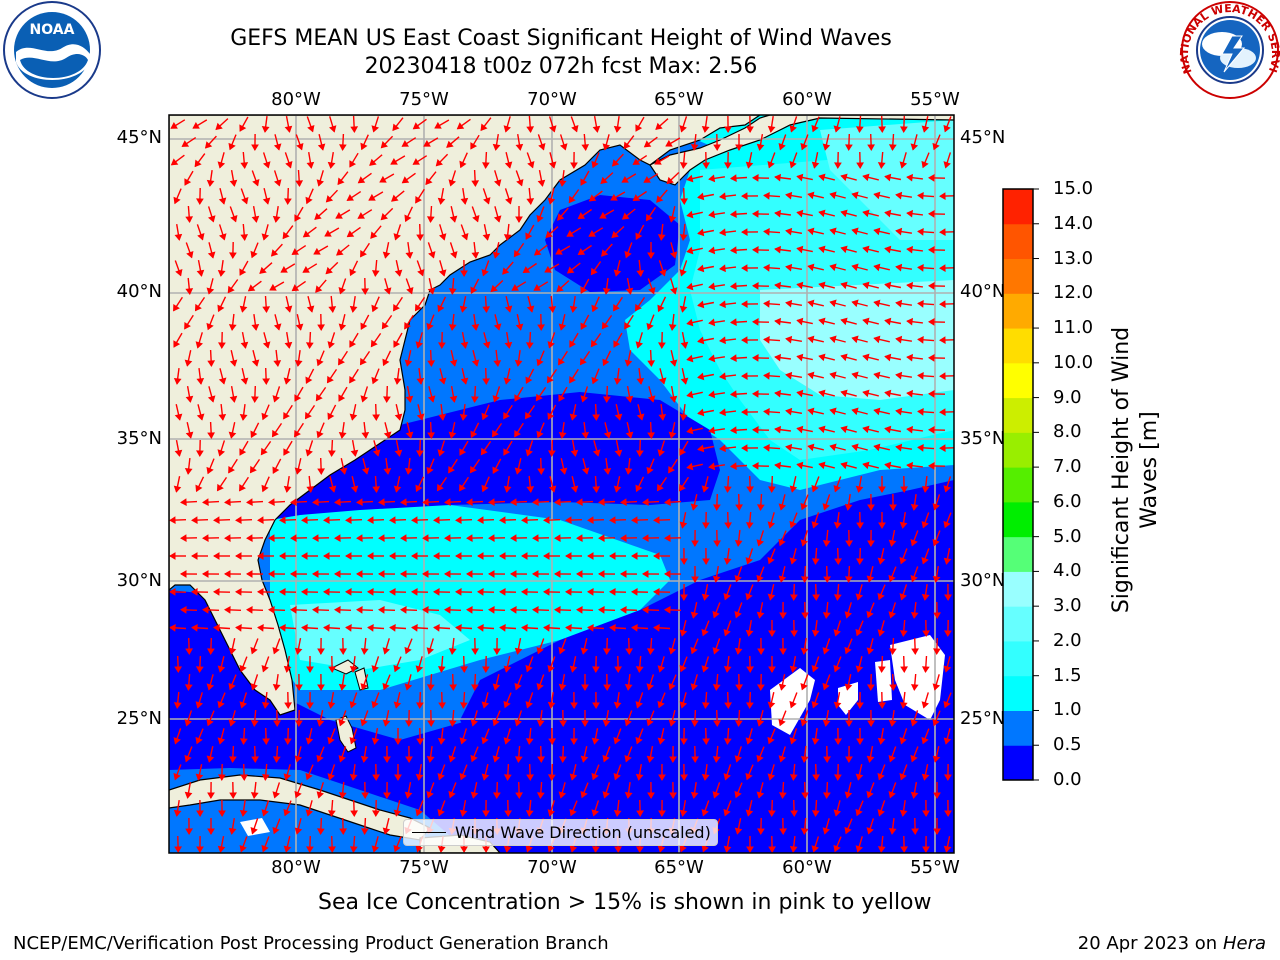  I want to click on colorbar-frame, so click(1018, 484).